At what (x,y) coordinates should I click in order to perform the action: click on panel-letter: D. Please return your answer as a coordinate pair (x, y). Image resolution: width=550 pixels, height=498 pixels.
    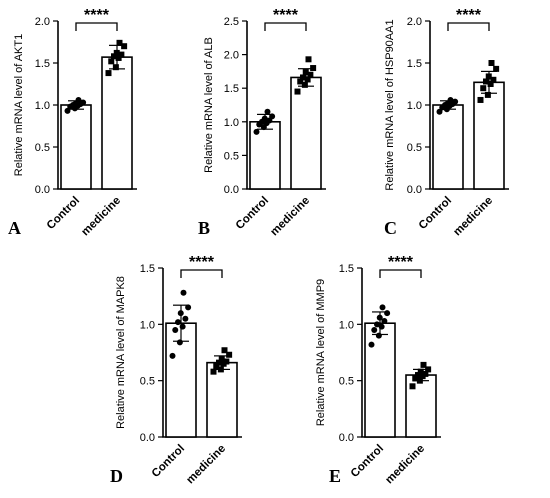
    Looking at the image, I should click on (116, 476).